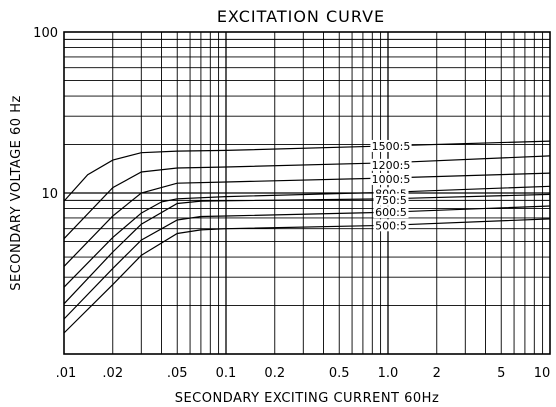  I want to click on series-label: 500:5, so click(391, 225).